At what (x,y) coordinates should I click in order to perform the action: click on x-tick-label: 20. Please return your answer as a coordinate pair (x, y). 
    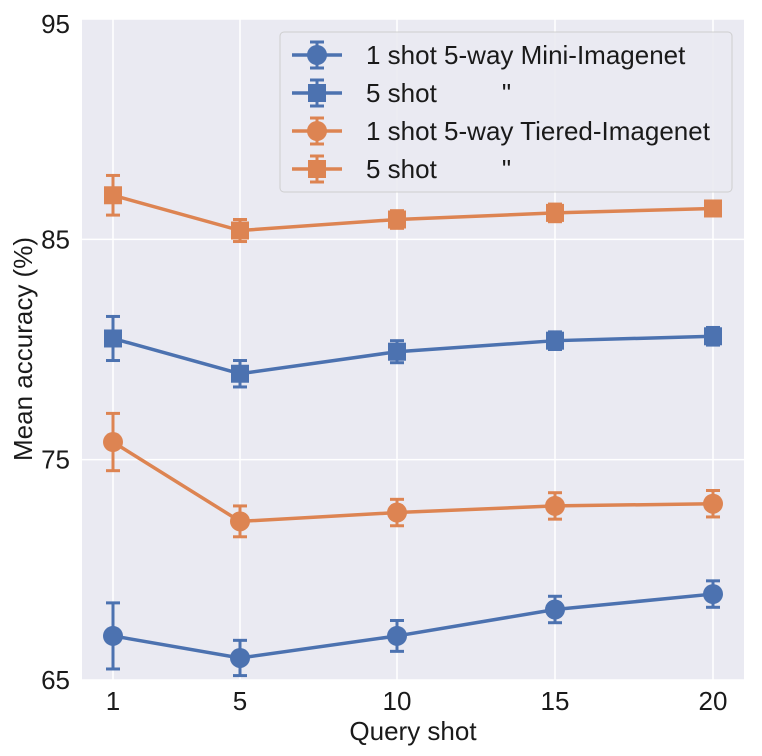
    Looking at the image, I should click on (713, 701).